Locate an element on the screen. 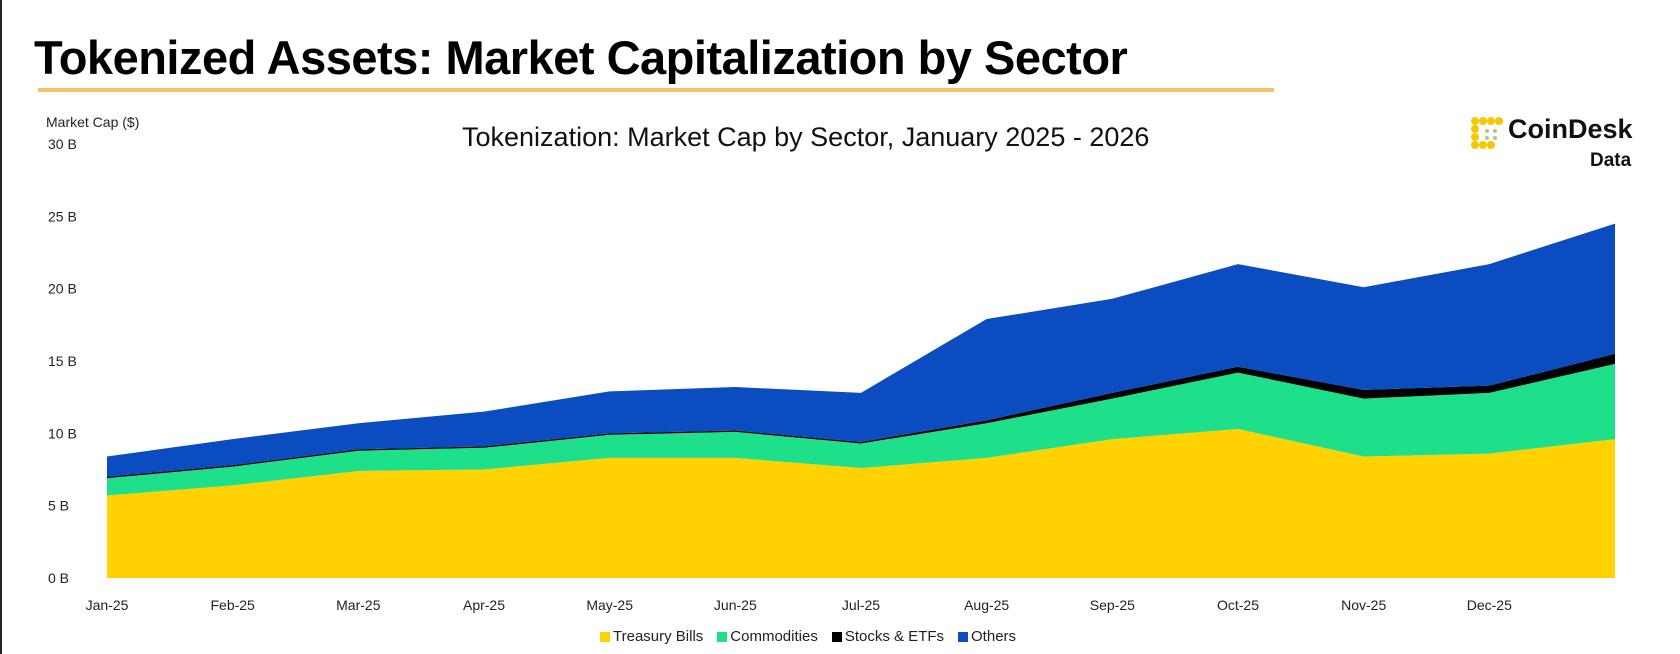 Image resolution: width=1680 pixels, height=654 pixels. legend-label: Treasury Bills is located at coordinates (658, 636).